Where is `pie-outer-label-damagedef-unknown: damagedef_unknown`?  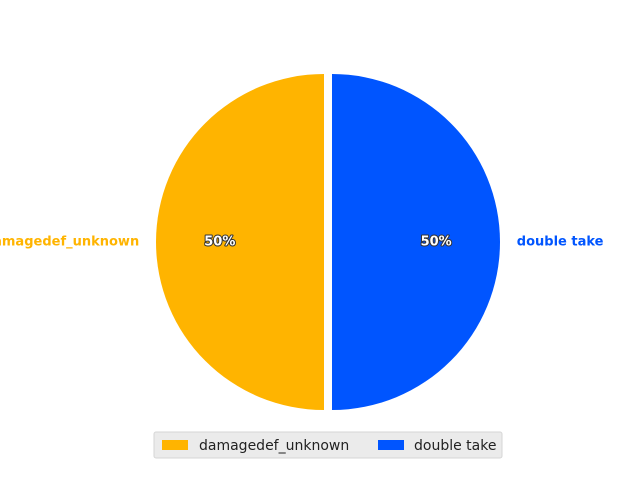
pie-outer-label-damagedef-unknown: damagedef_unknown is located at coordinates (69, 242).